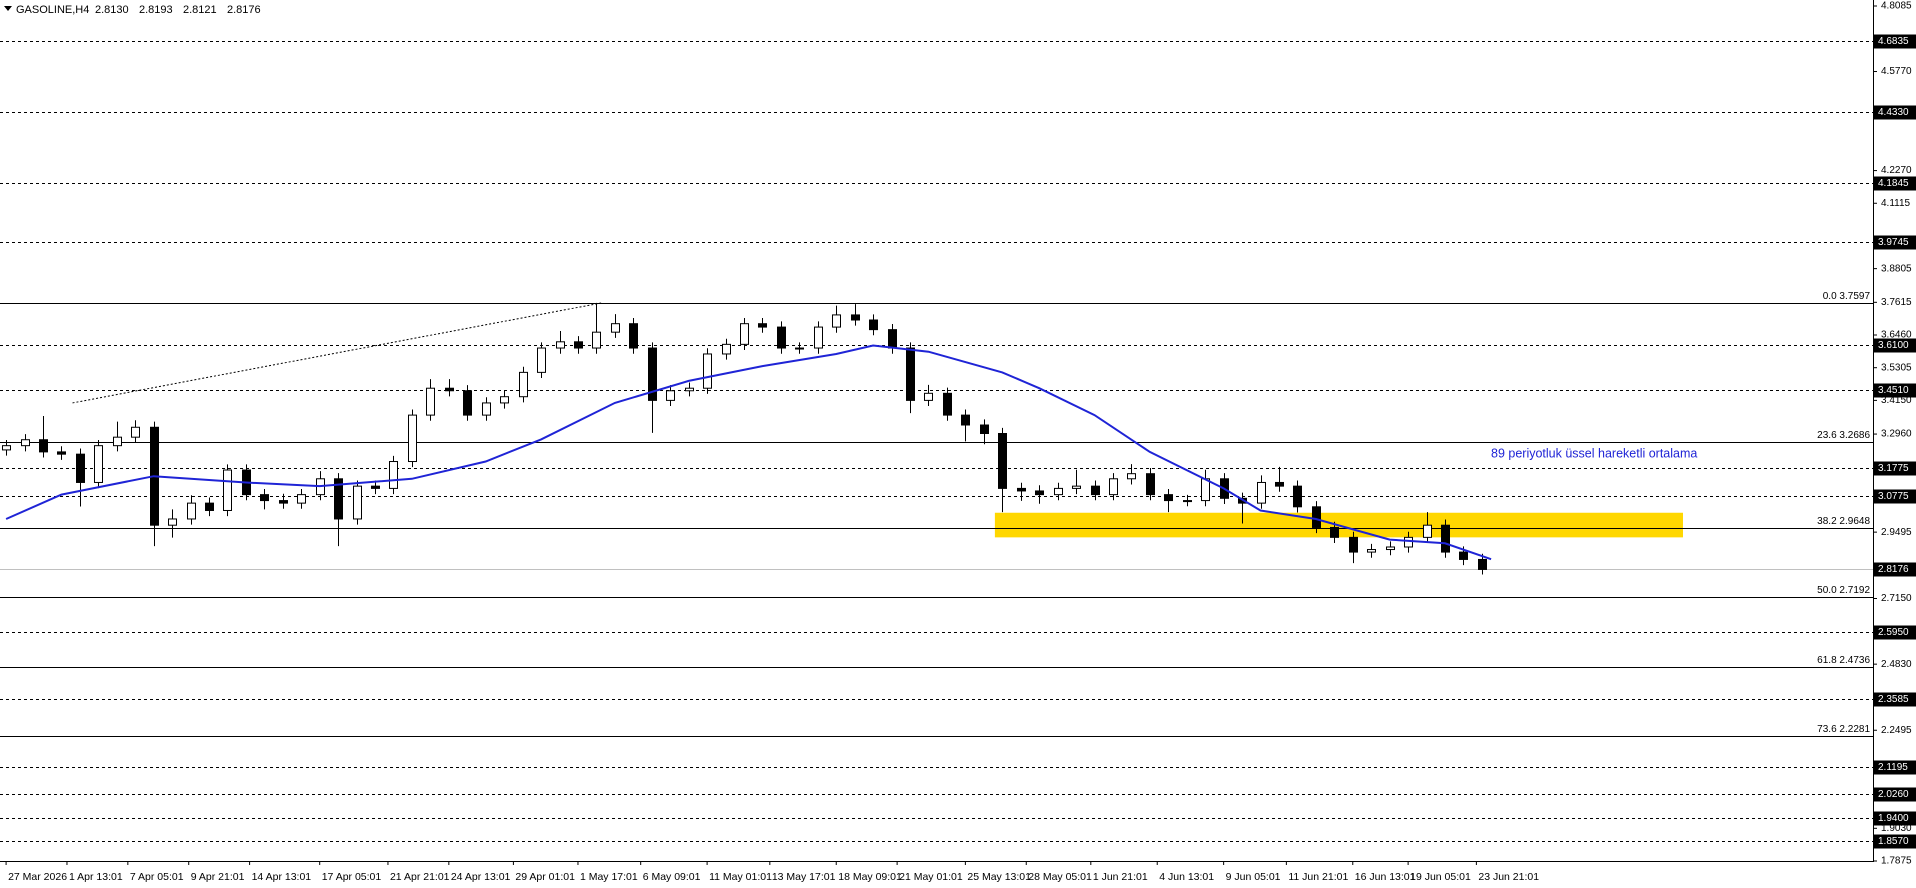 The height and width of the screenshot is (888, 1916). I want to click on y-tick-label: 4.2270, so click(1896, 170).